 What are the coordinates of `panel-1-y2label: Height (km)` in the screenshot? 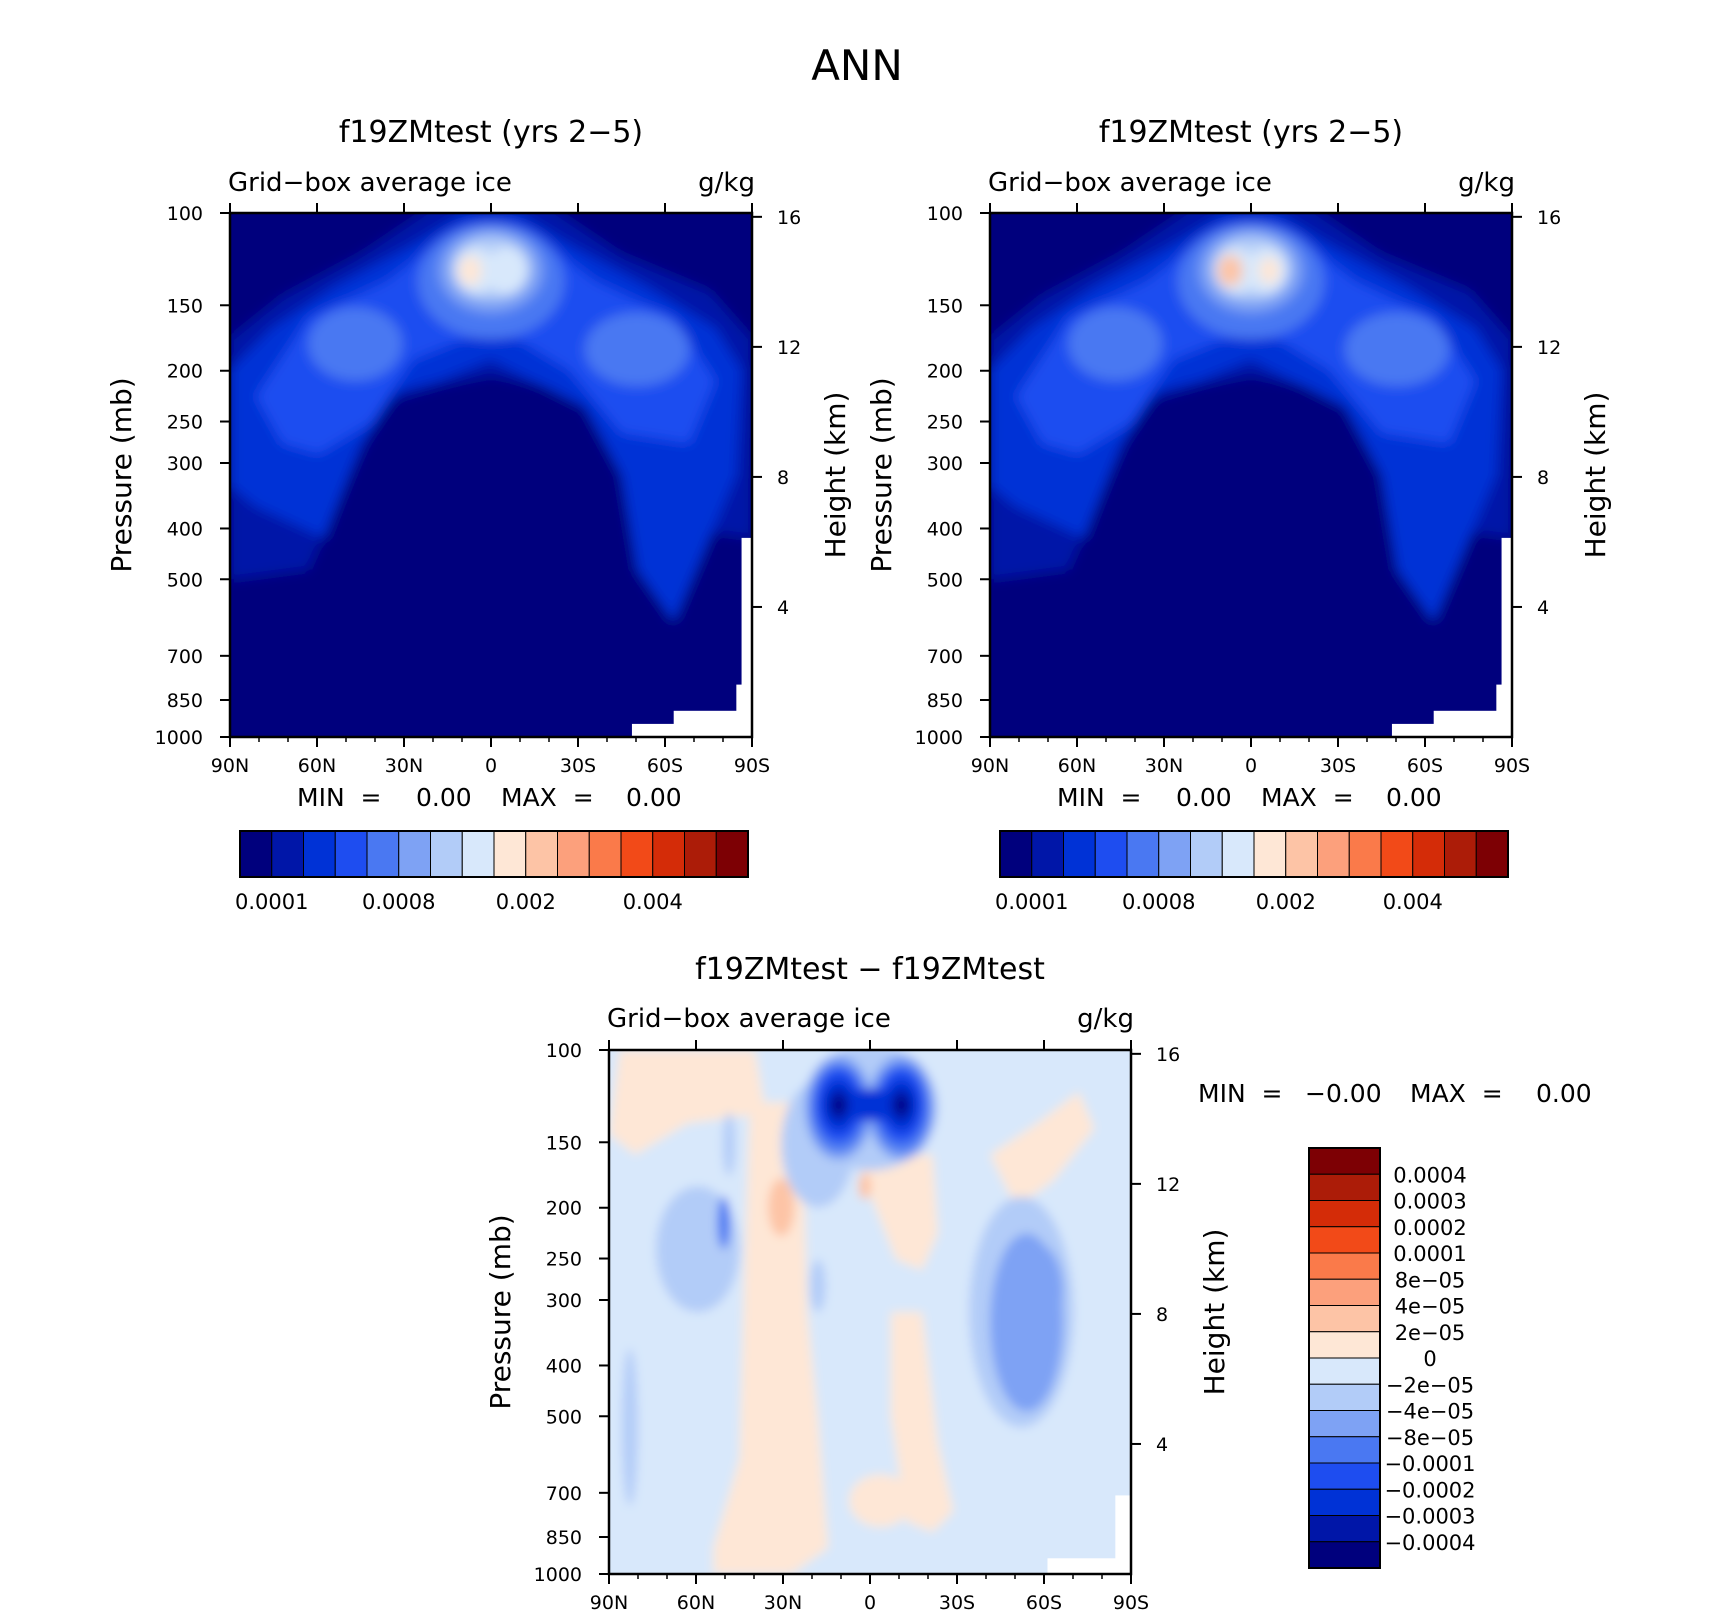 It's located at (835, 475).